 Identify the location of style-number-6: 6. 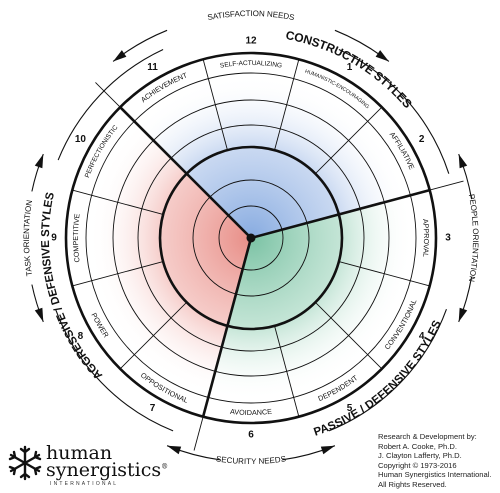
(251, 435).